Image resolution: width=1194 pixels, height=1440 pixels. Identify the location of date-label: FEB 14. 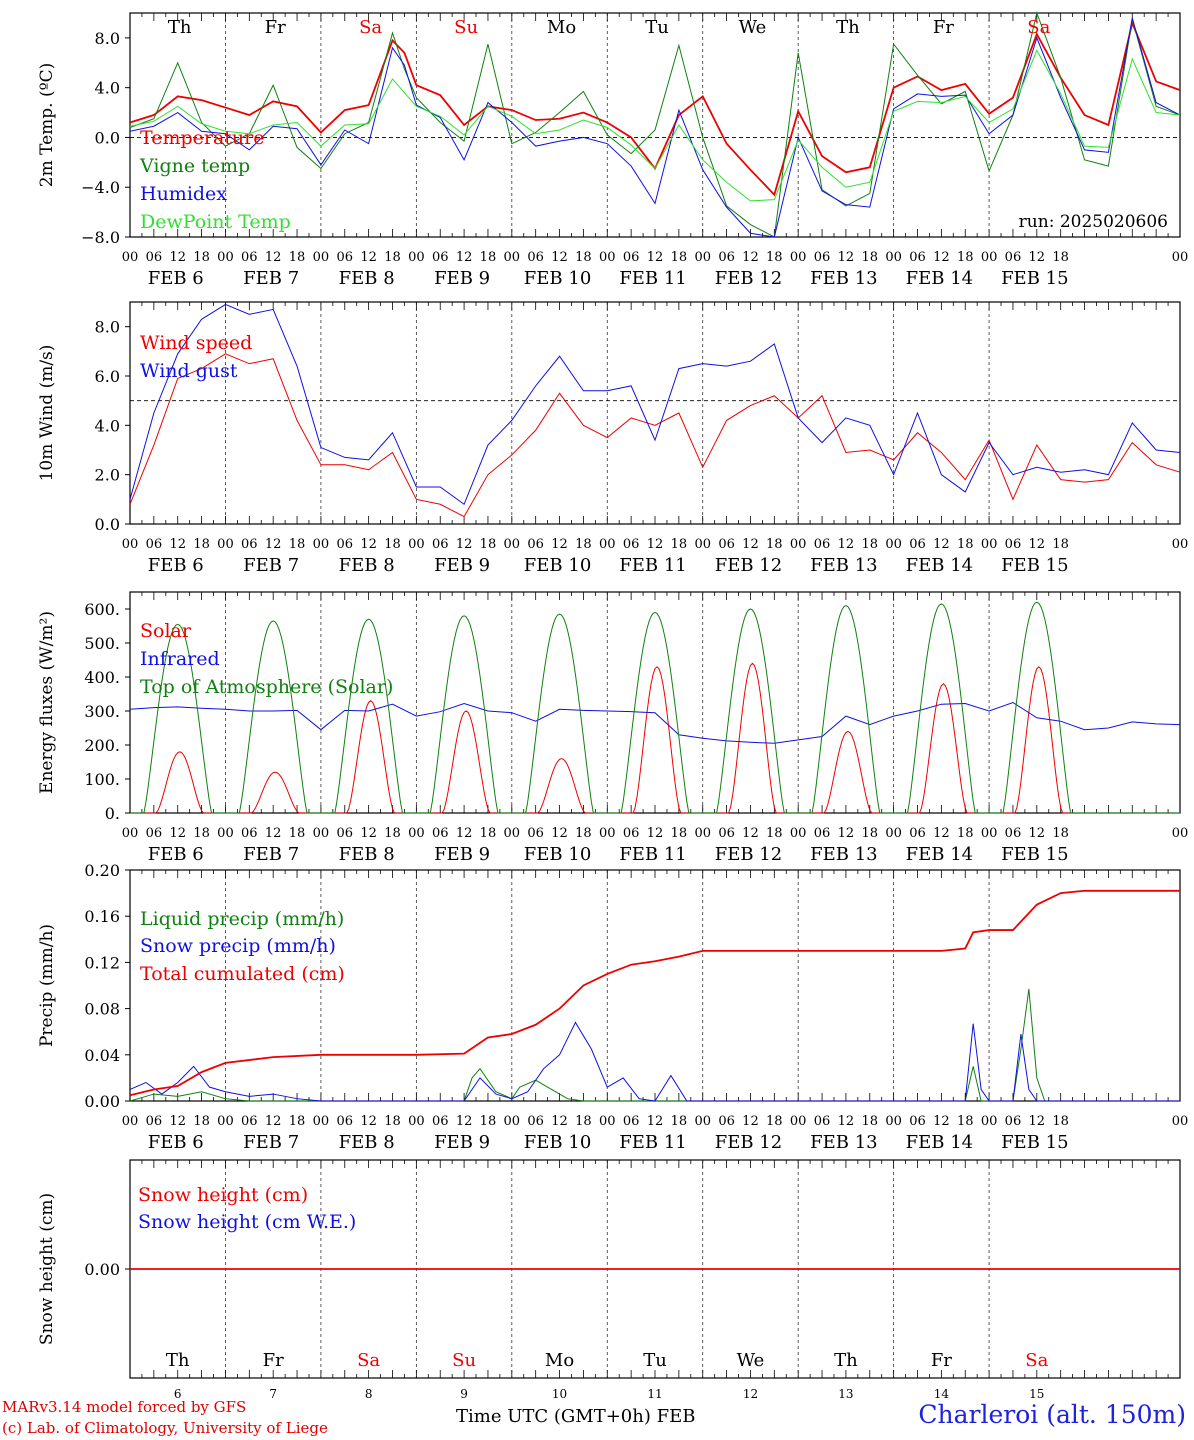
(939, 565).